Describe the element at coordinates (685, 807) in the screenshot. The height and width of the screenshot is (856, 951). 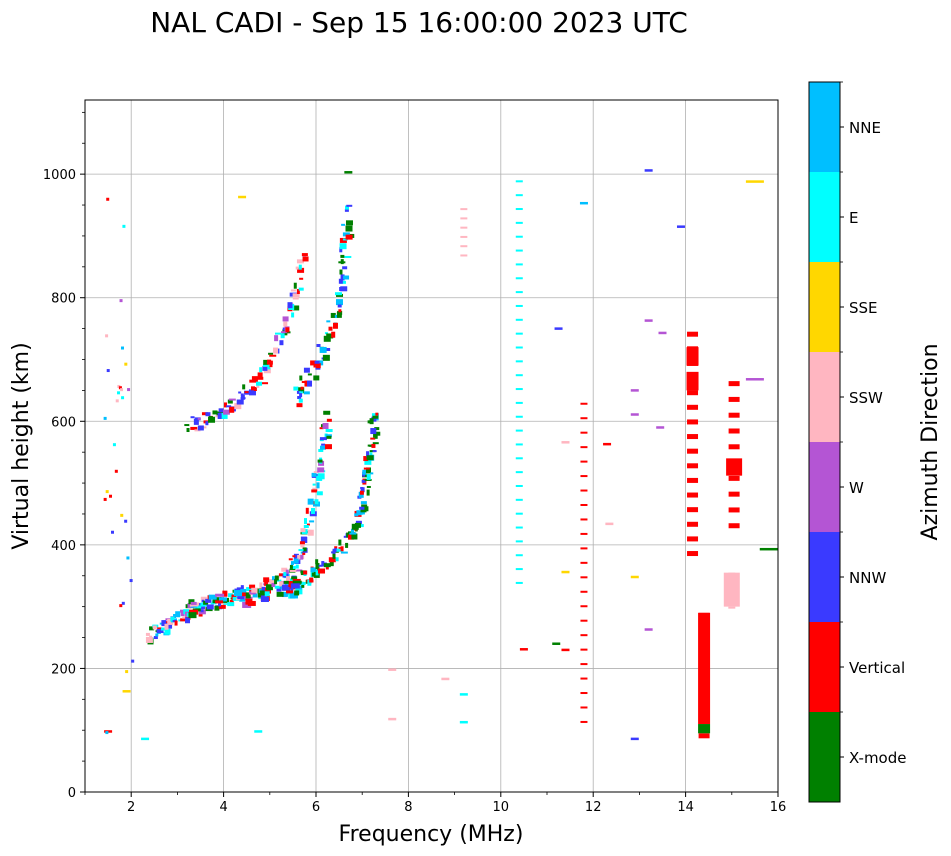
I see `x-tick-label: 14` at that location.